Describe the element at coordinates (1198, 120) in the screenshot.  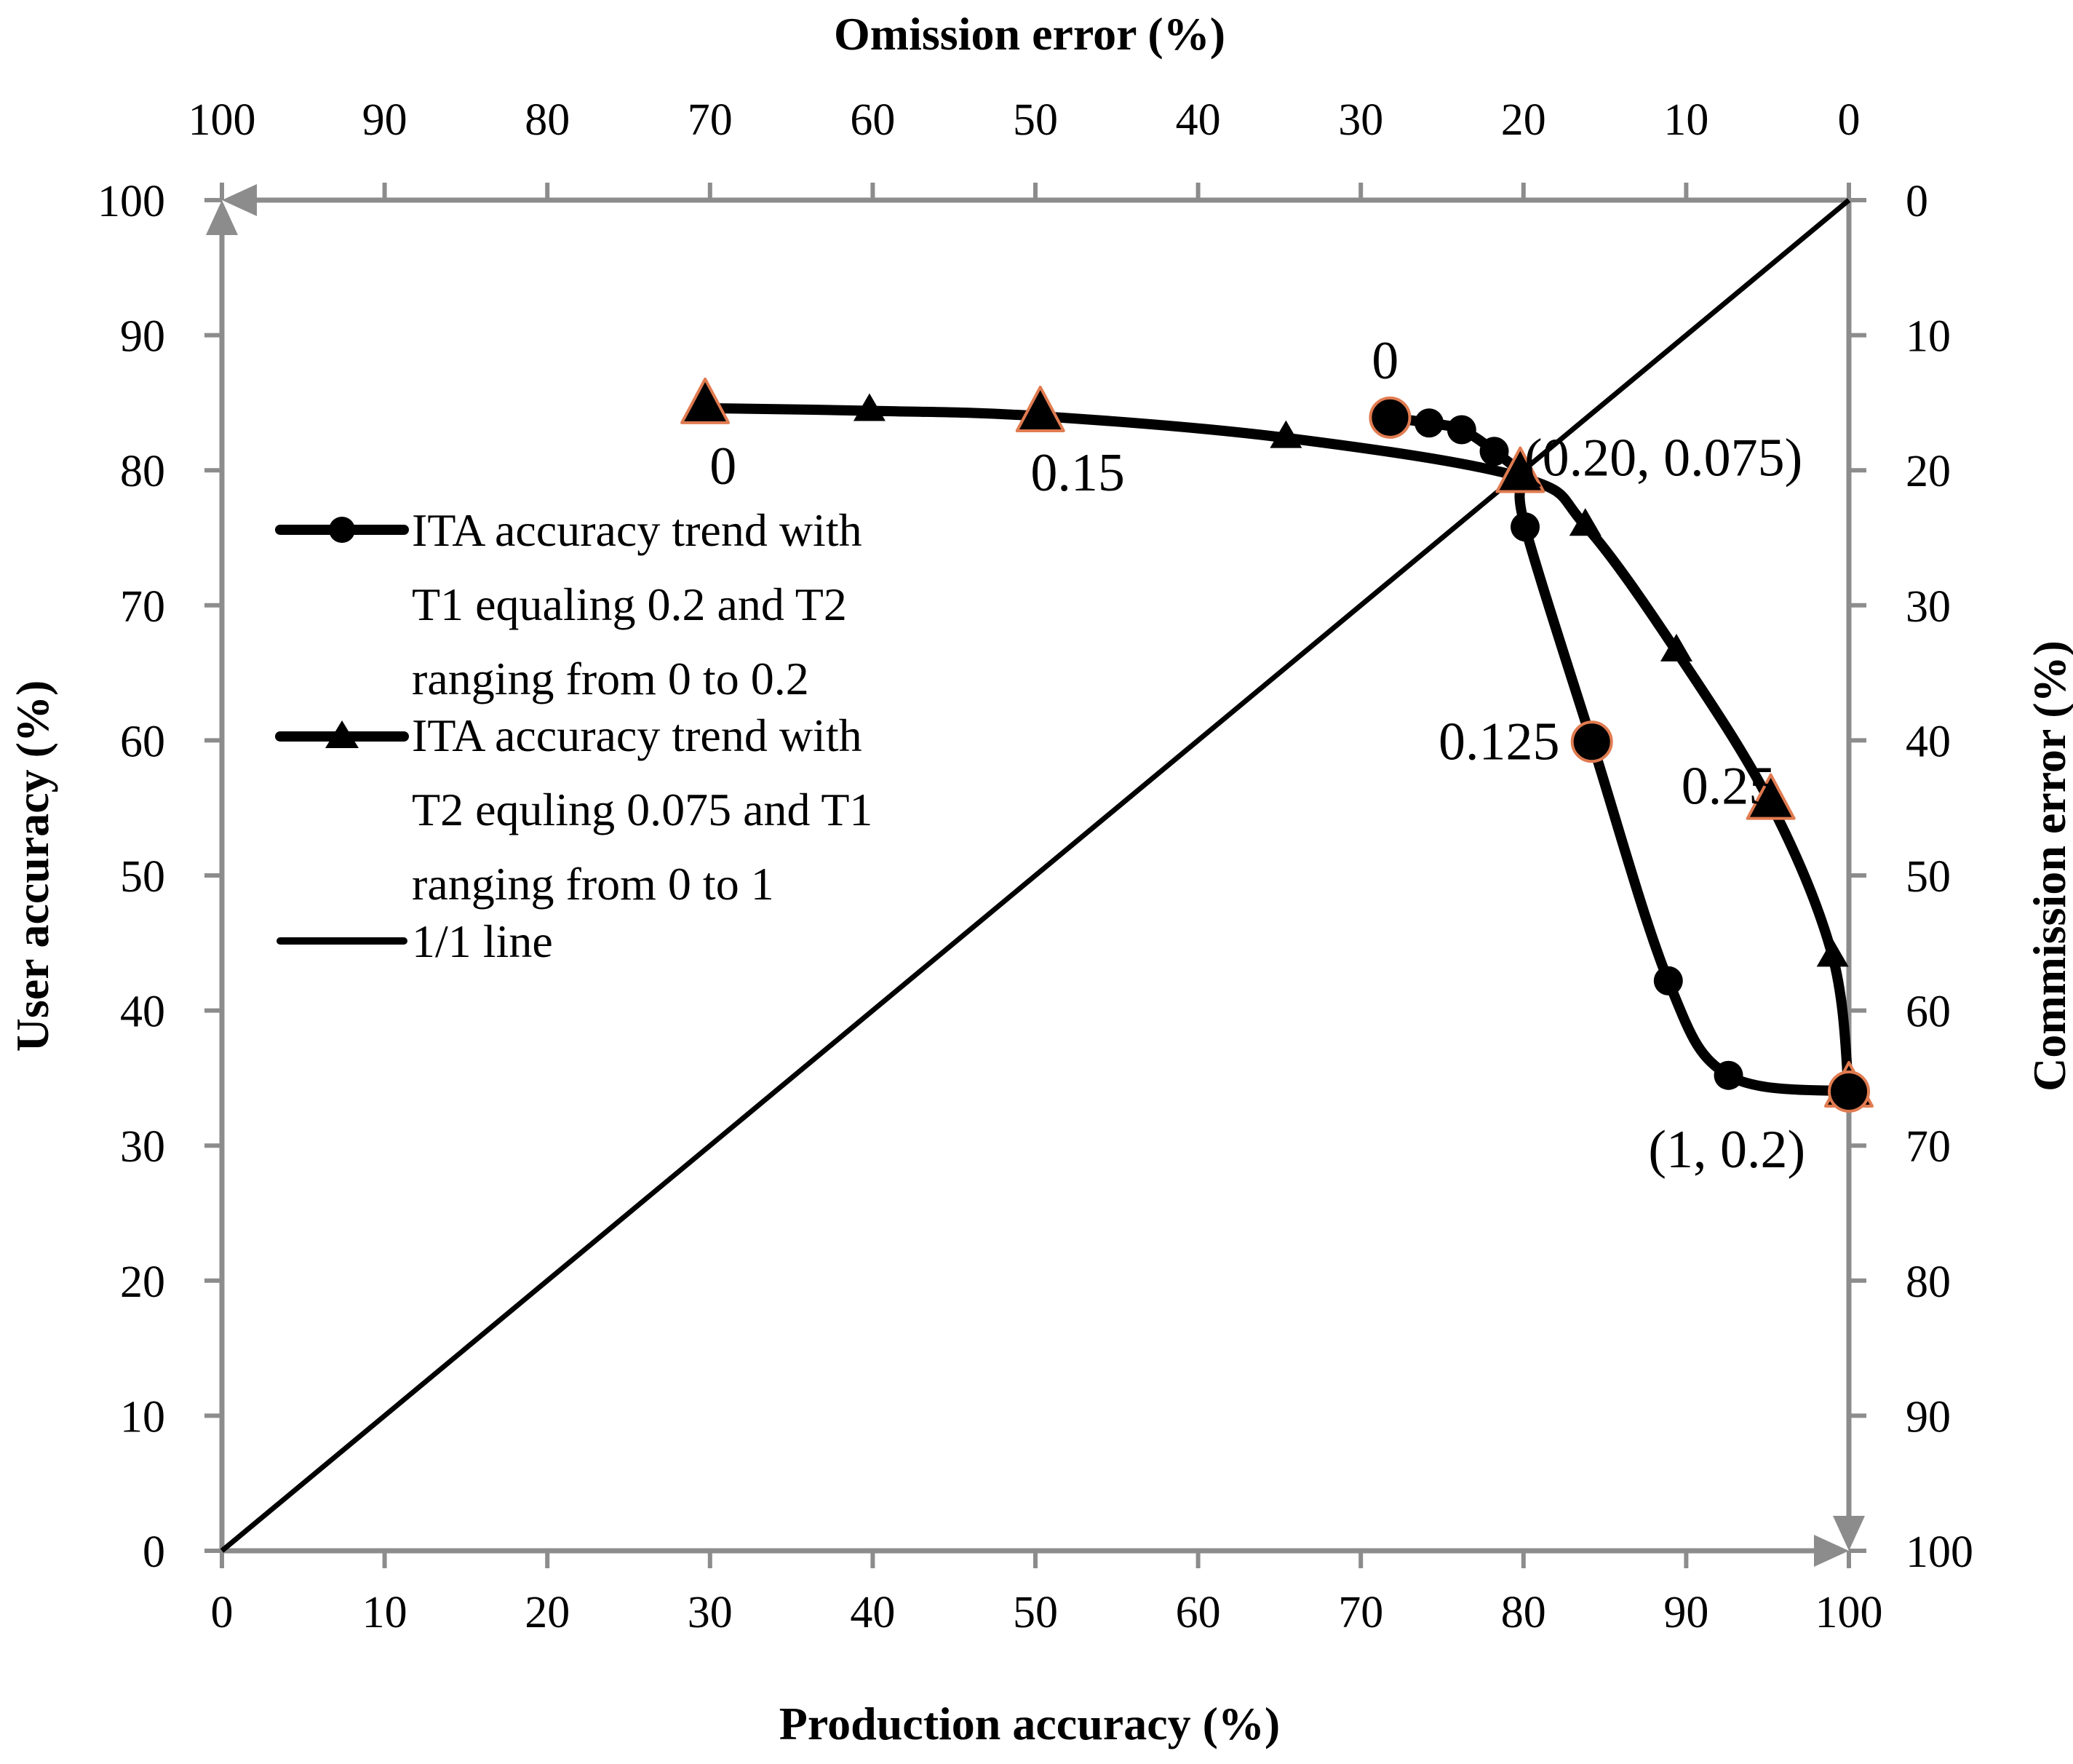
I see `x2-tick-label: 40` at that location.